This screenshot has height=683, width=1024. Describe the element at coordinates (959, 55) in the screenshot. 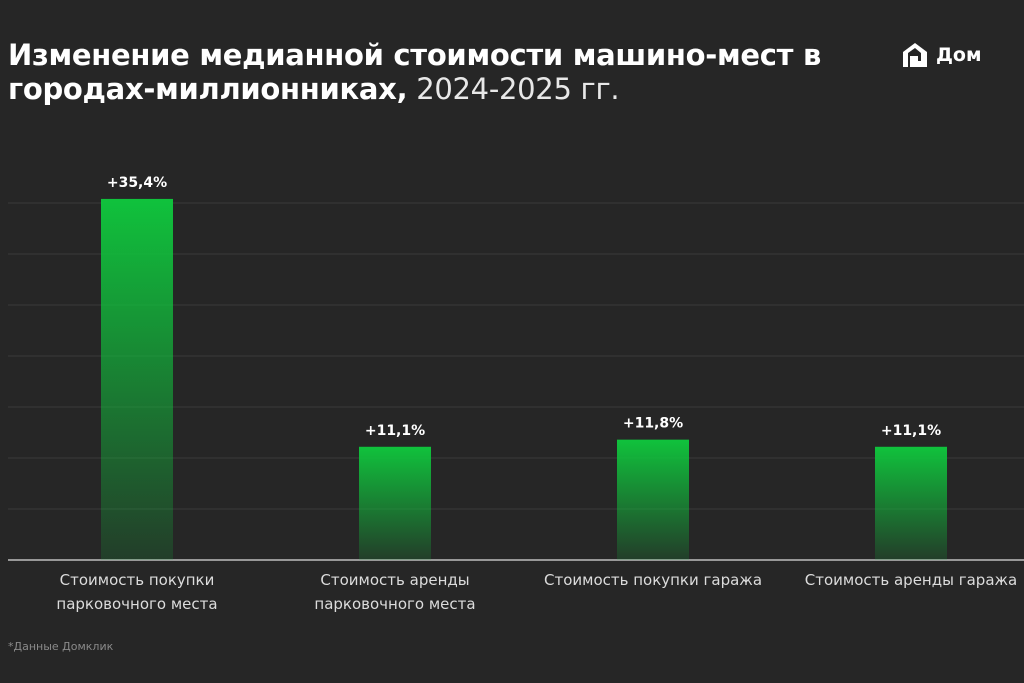

I see `logo-text: Дом` at that location.